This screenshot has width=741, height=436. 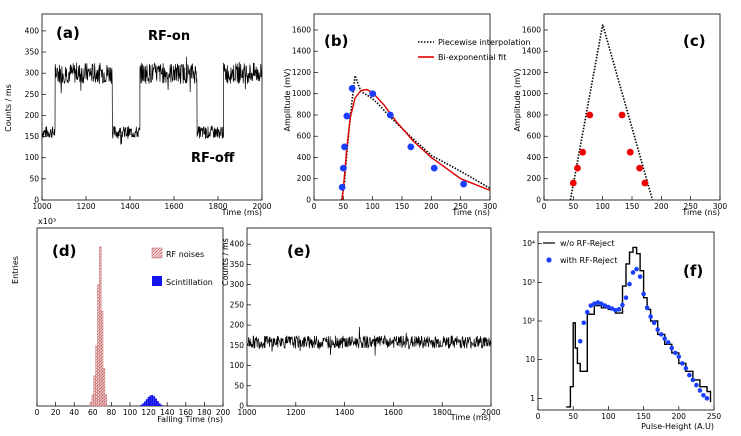 What do you see at coordinates (534, 136) in the screenshot?
I see `panel-c-ytick-label: 600` at bounding box center [534, 136].